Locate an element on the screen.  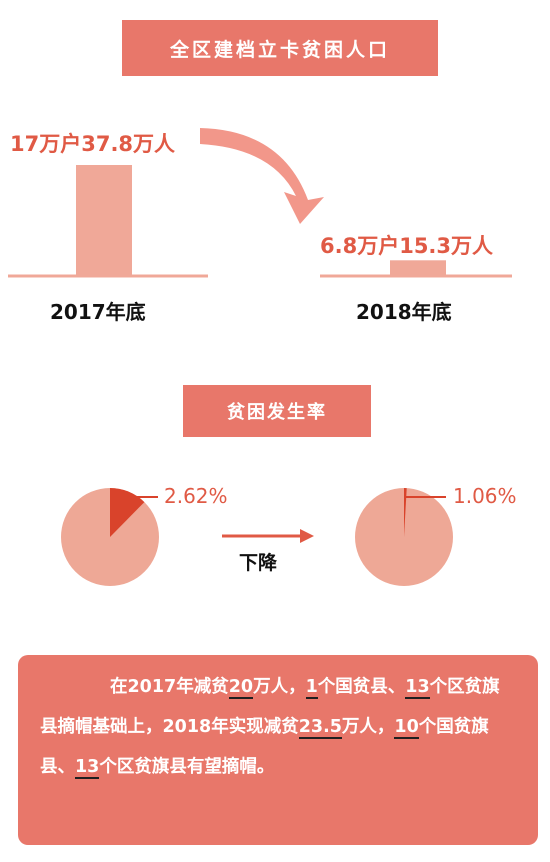
decline-label: 下降 is located at coordinates (258, 563).